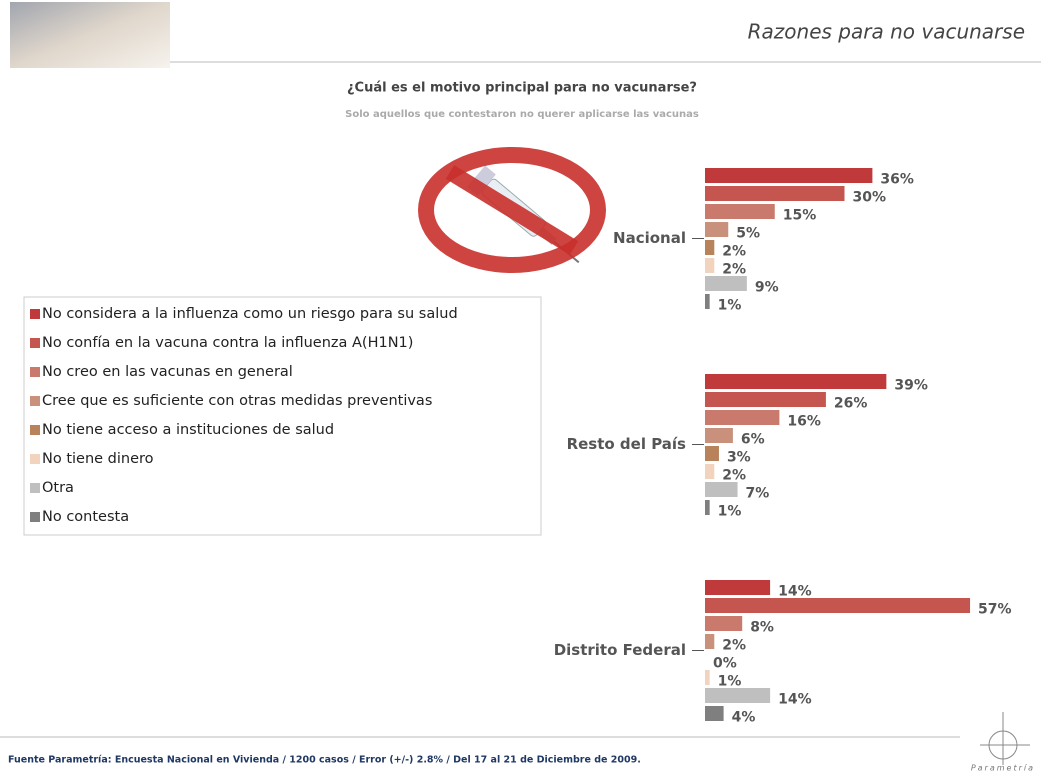  I want to click on legend-label: No tiene acceso a instituciones de salud, so click(188, 430).